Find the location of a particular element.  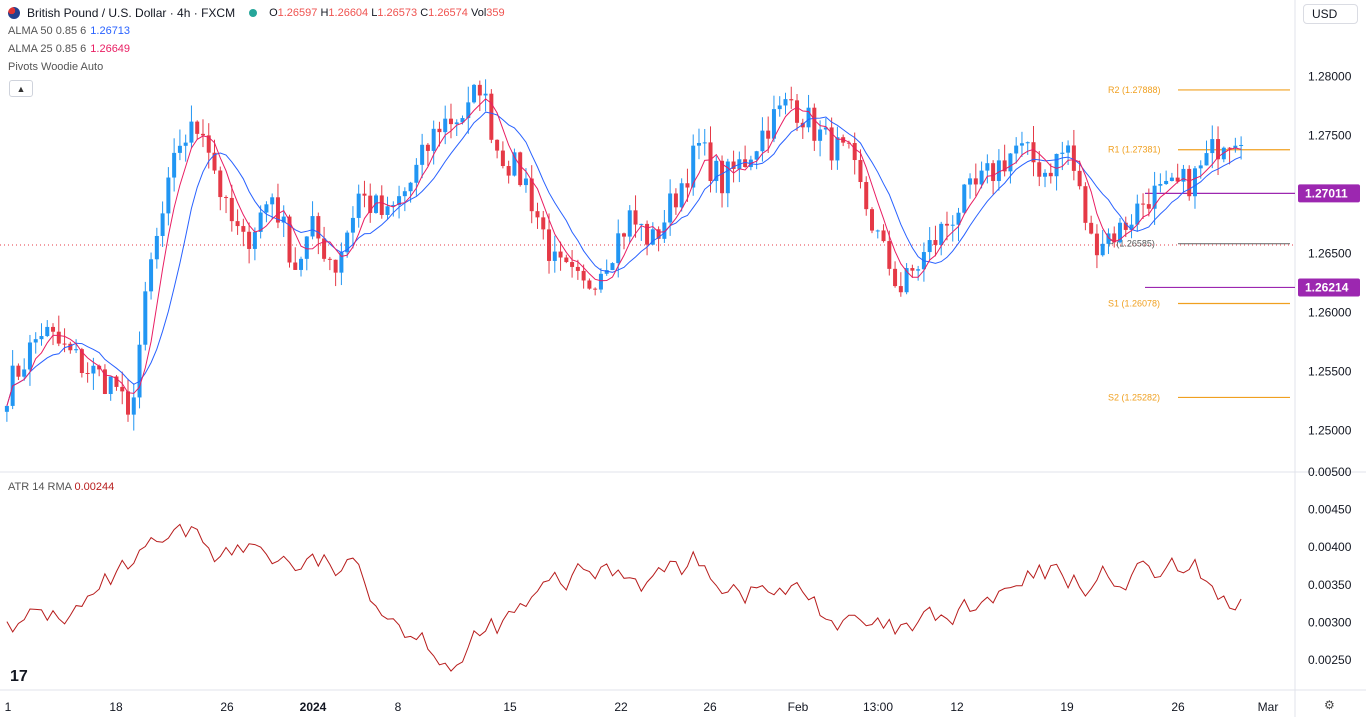

time-tick-label: 8 is located at coordinates (398, 707).